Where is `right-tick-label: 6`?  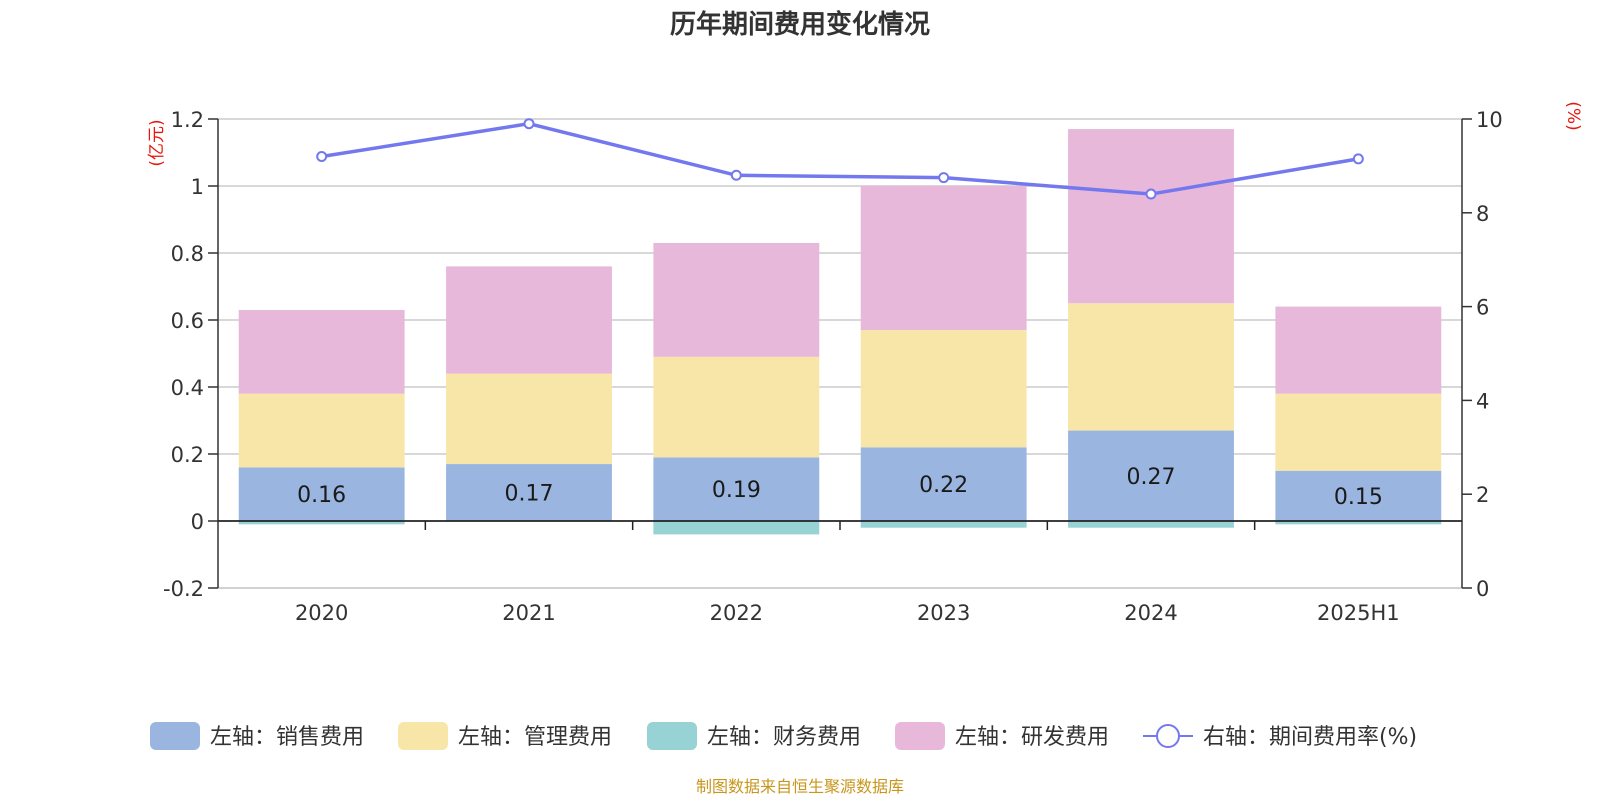 right-tick-label: 6 is located at coordinates (1482, 308).